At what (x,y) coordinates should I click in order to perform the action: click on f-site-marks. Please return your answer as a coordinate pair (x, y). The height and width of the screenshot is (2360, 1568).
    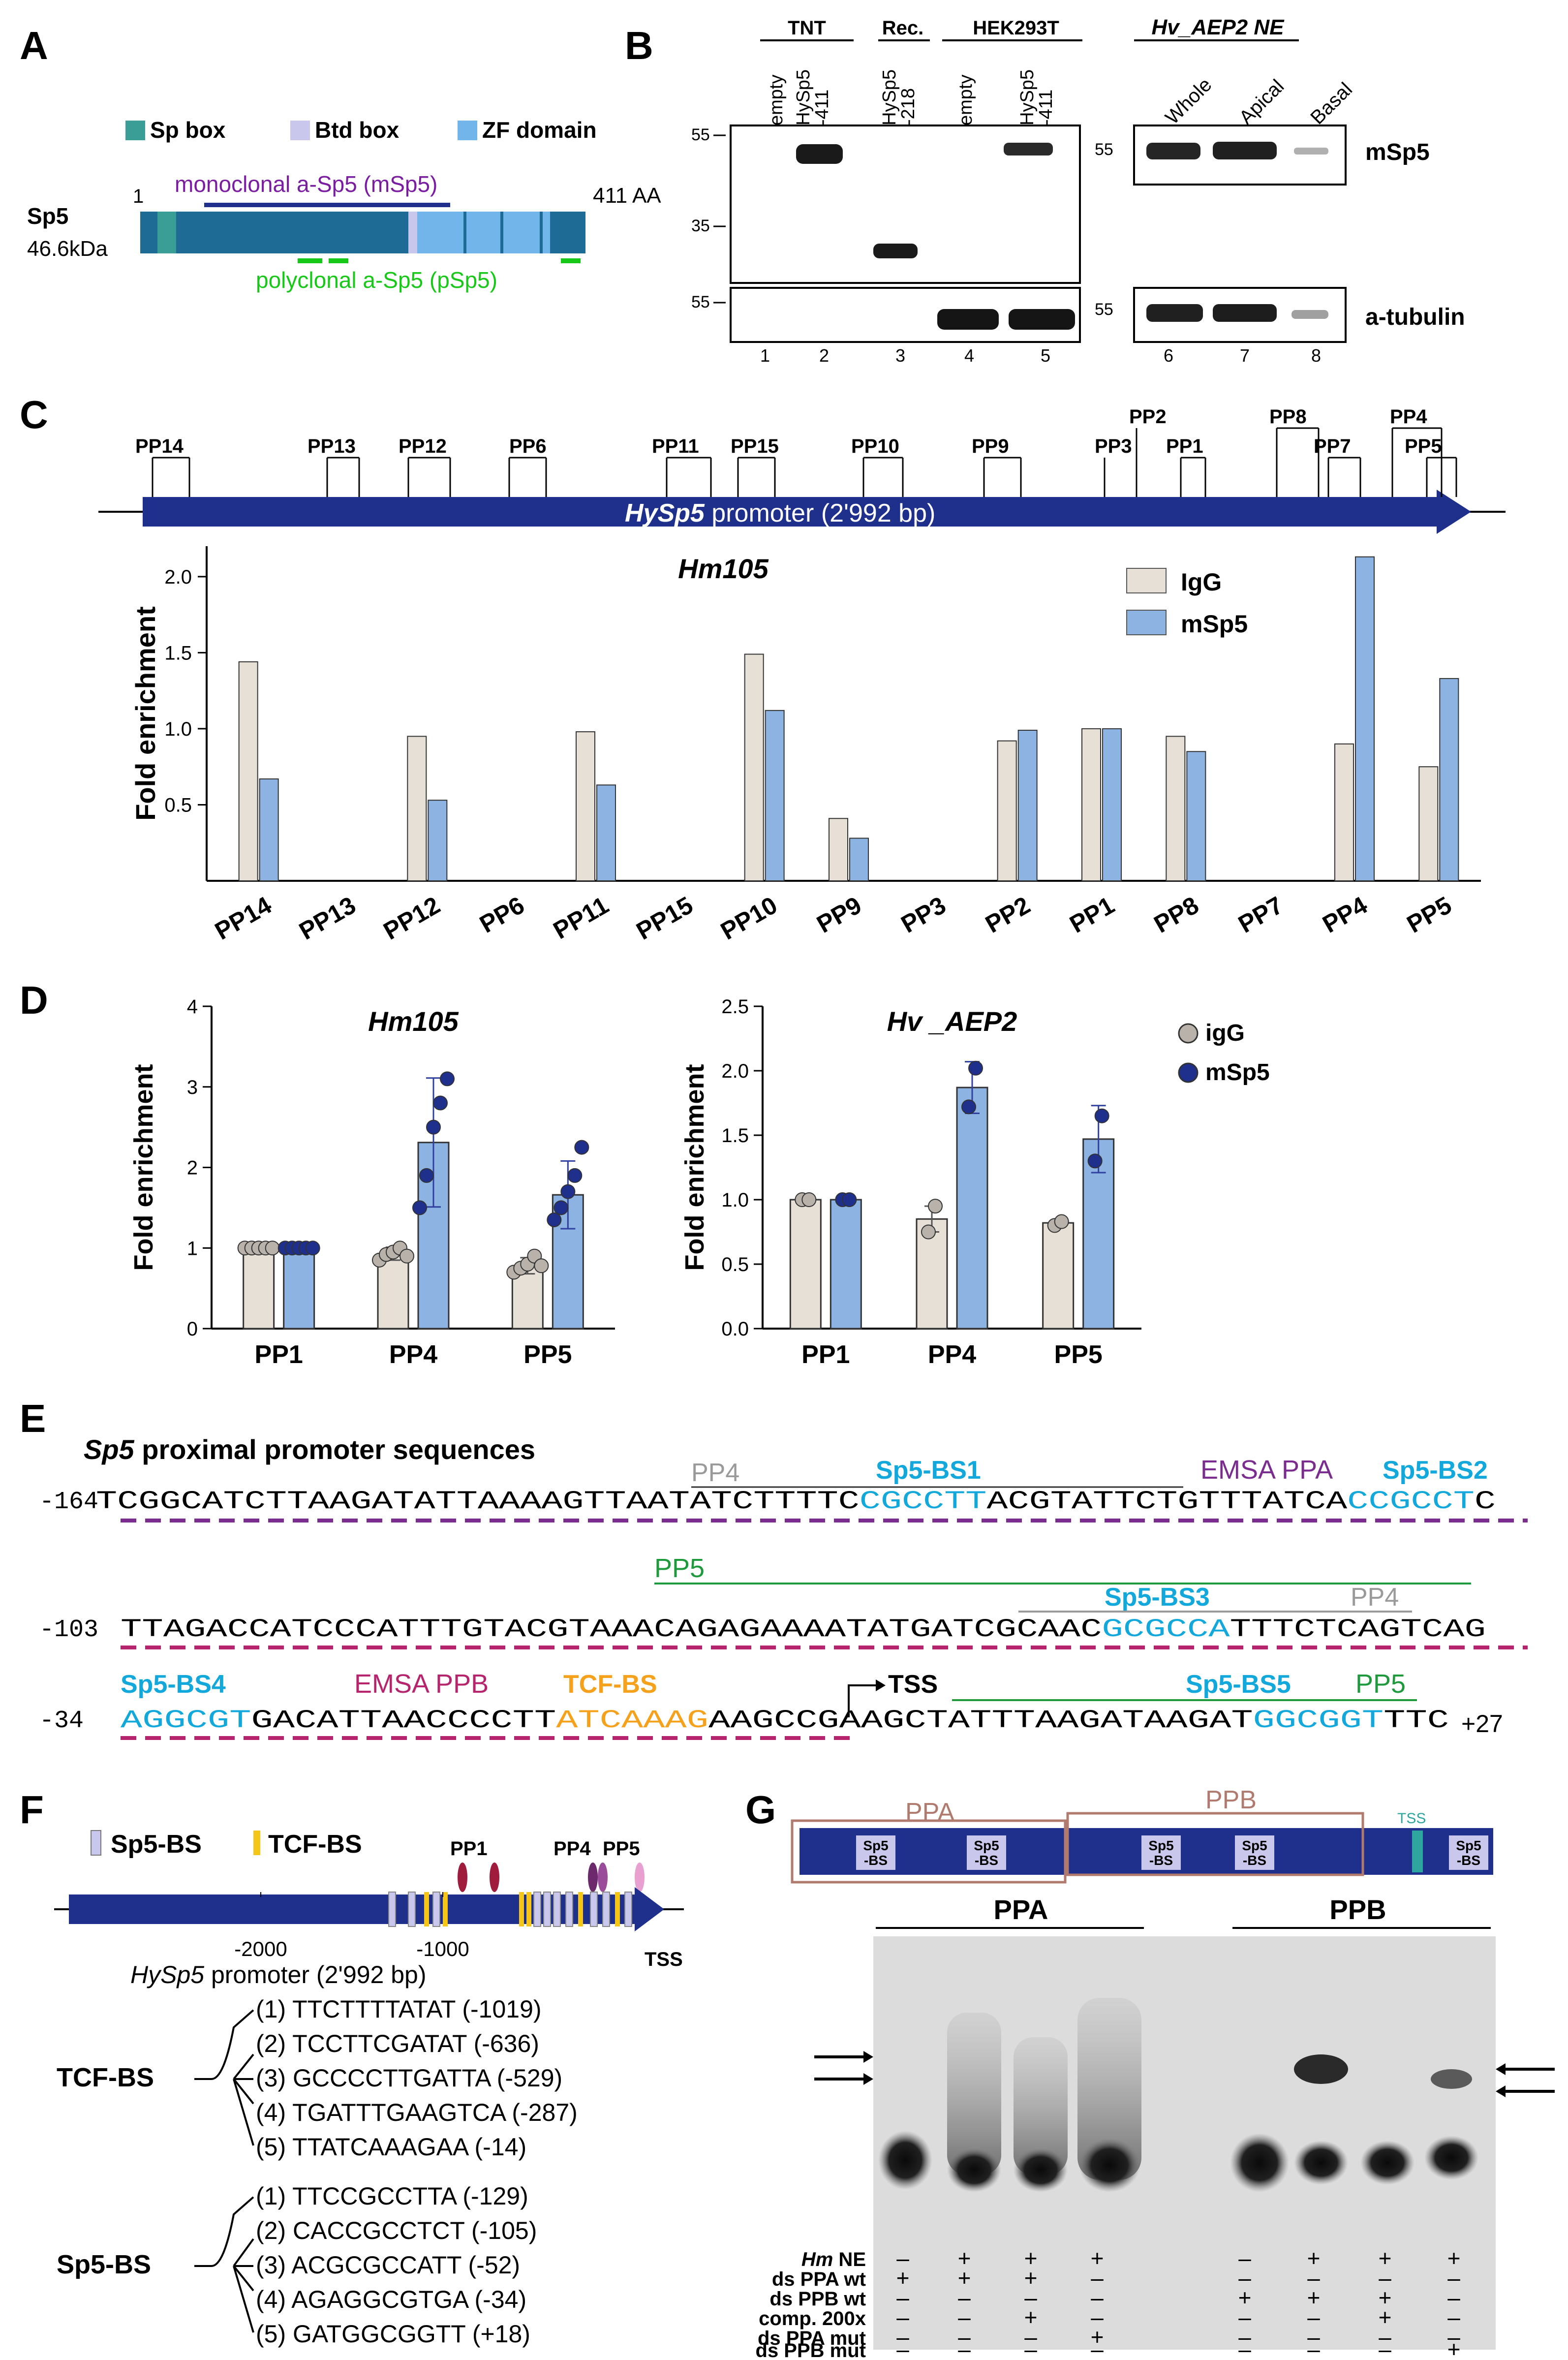
    Looking at the image, I should click on (510, 1909).